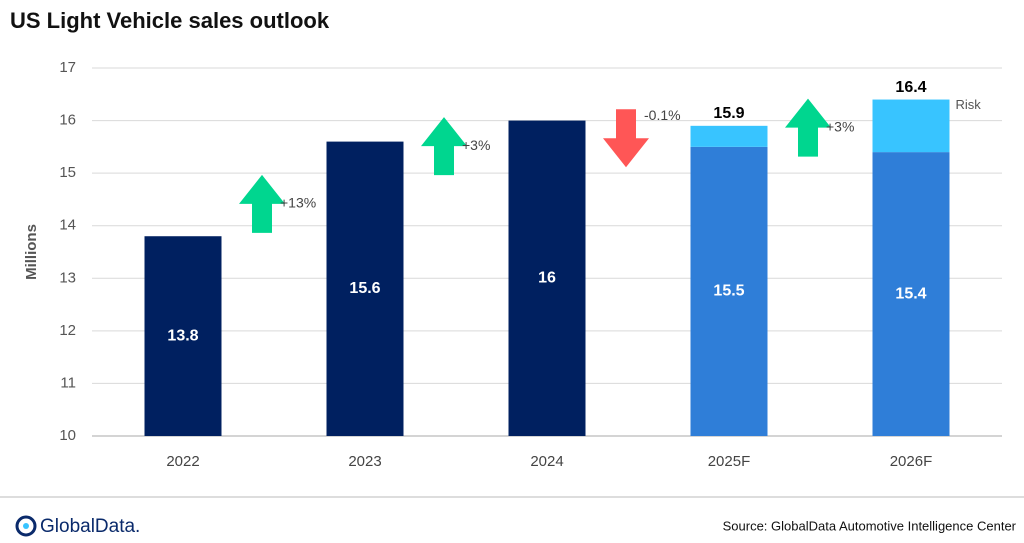  What do you see at coordinates (90, 526) in the screenshot?
I see `logo-text: GlobalData.` at bounding box center [90, 526].